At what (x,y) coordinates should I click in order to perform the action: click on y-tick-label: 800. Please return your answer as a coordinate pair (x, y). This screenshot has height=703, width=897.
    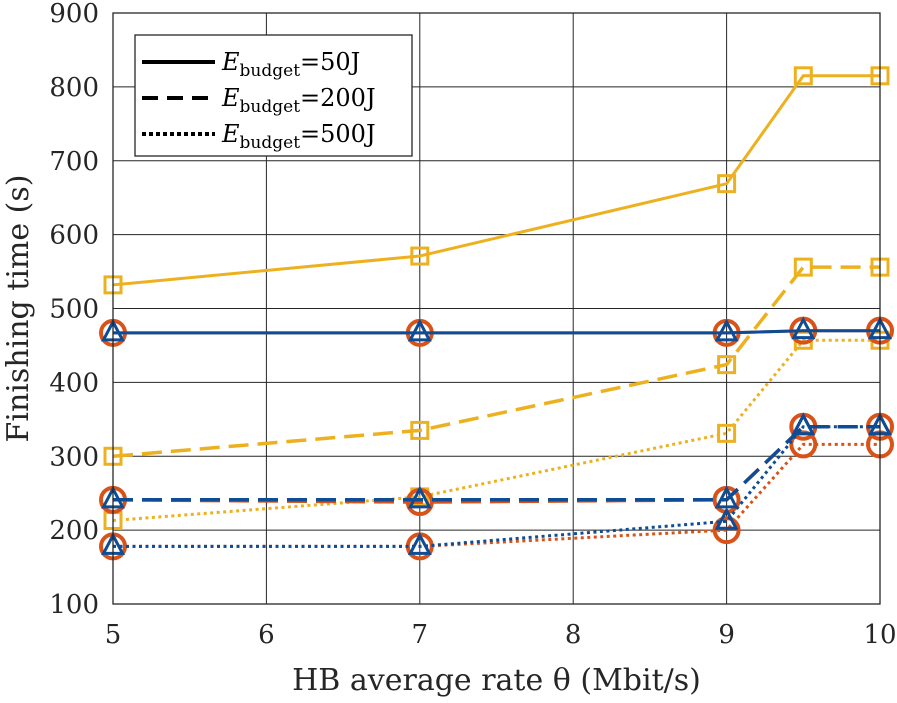
    Looking at the image, I should click on (74, 88).